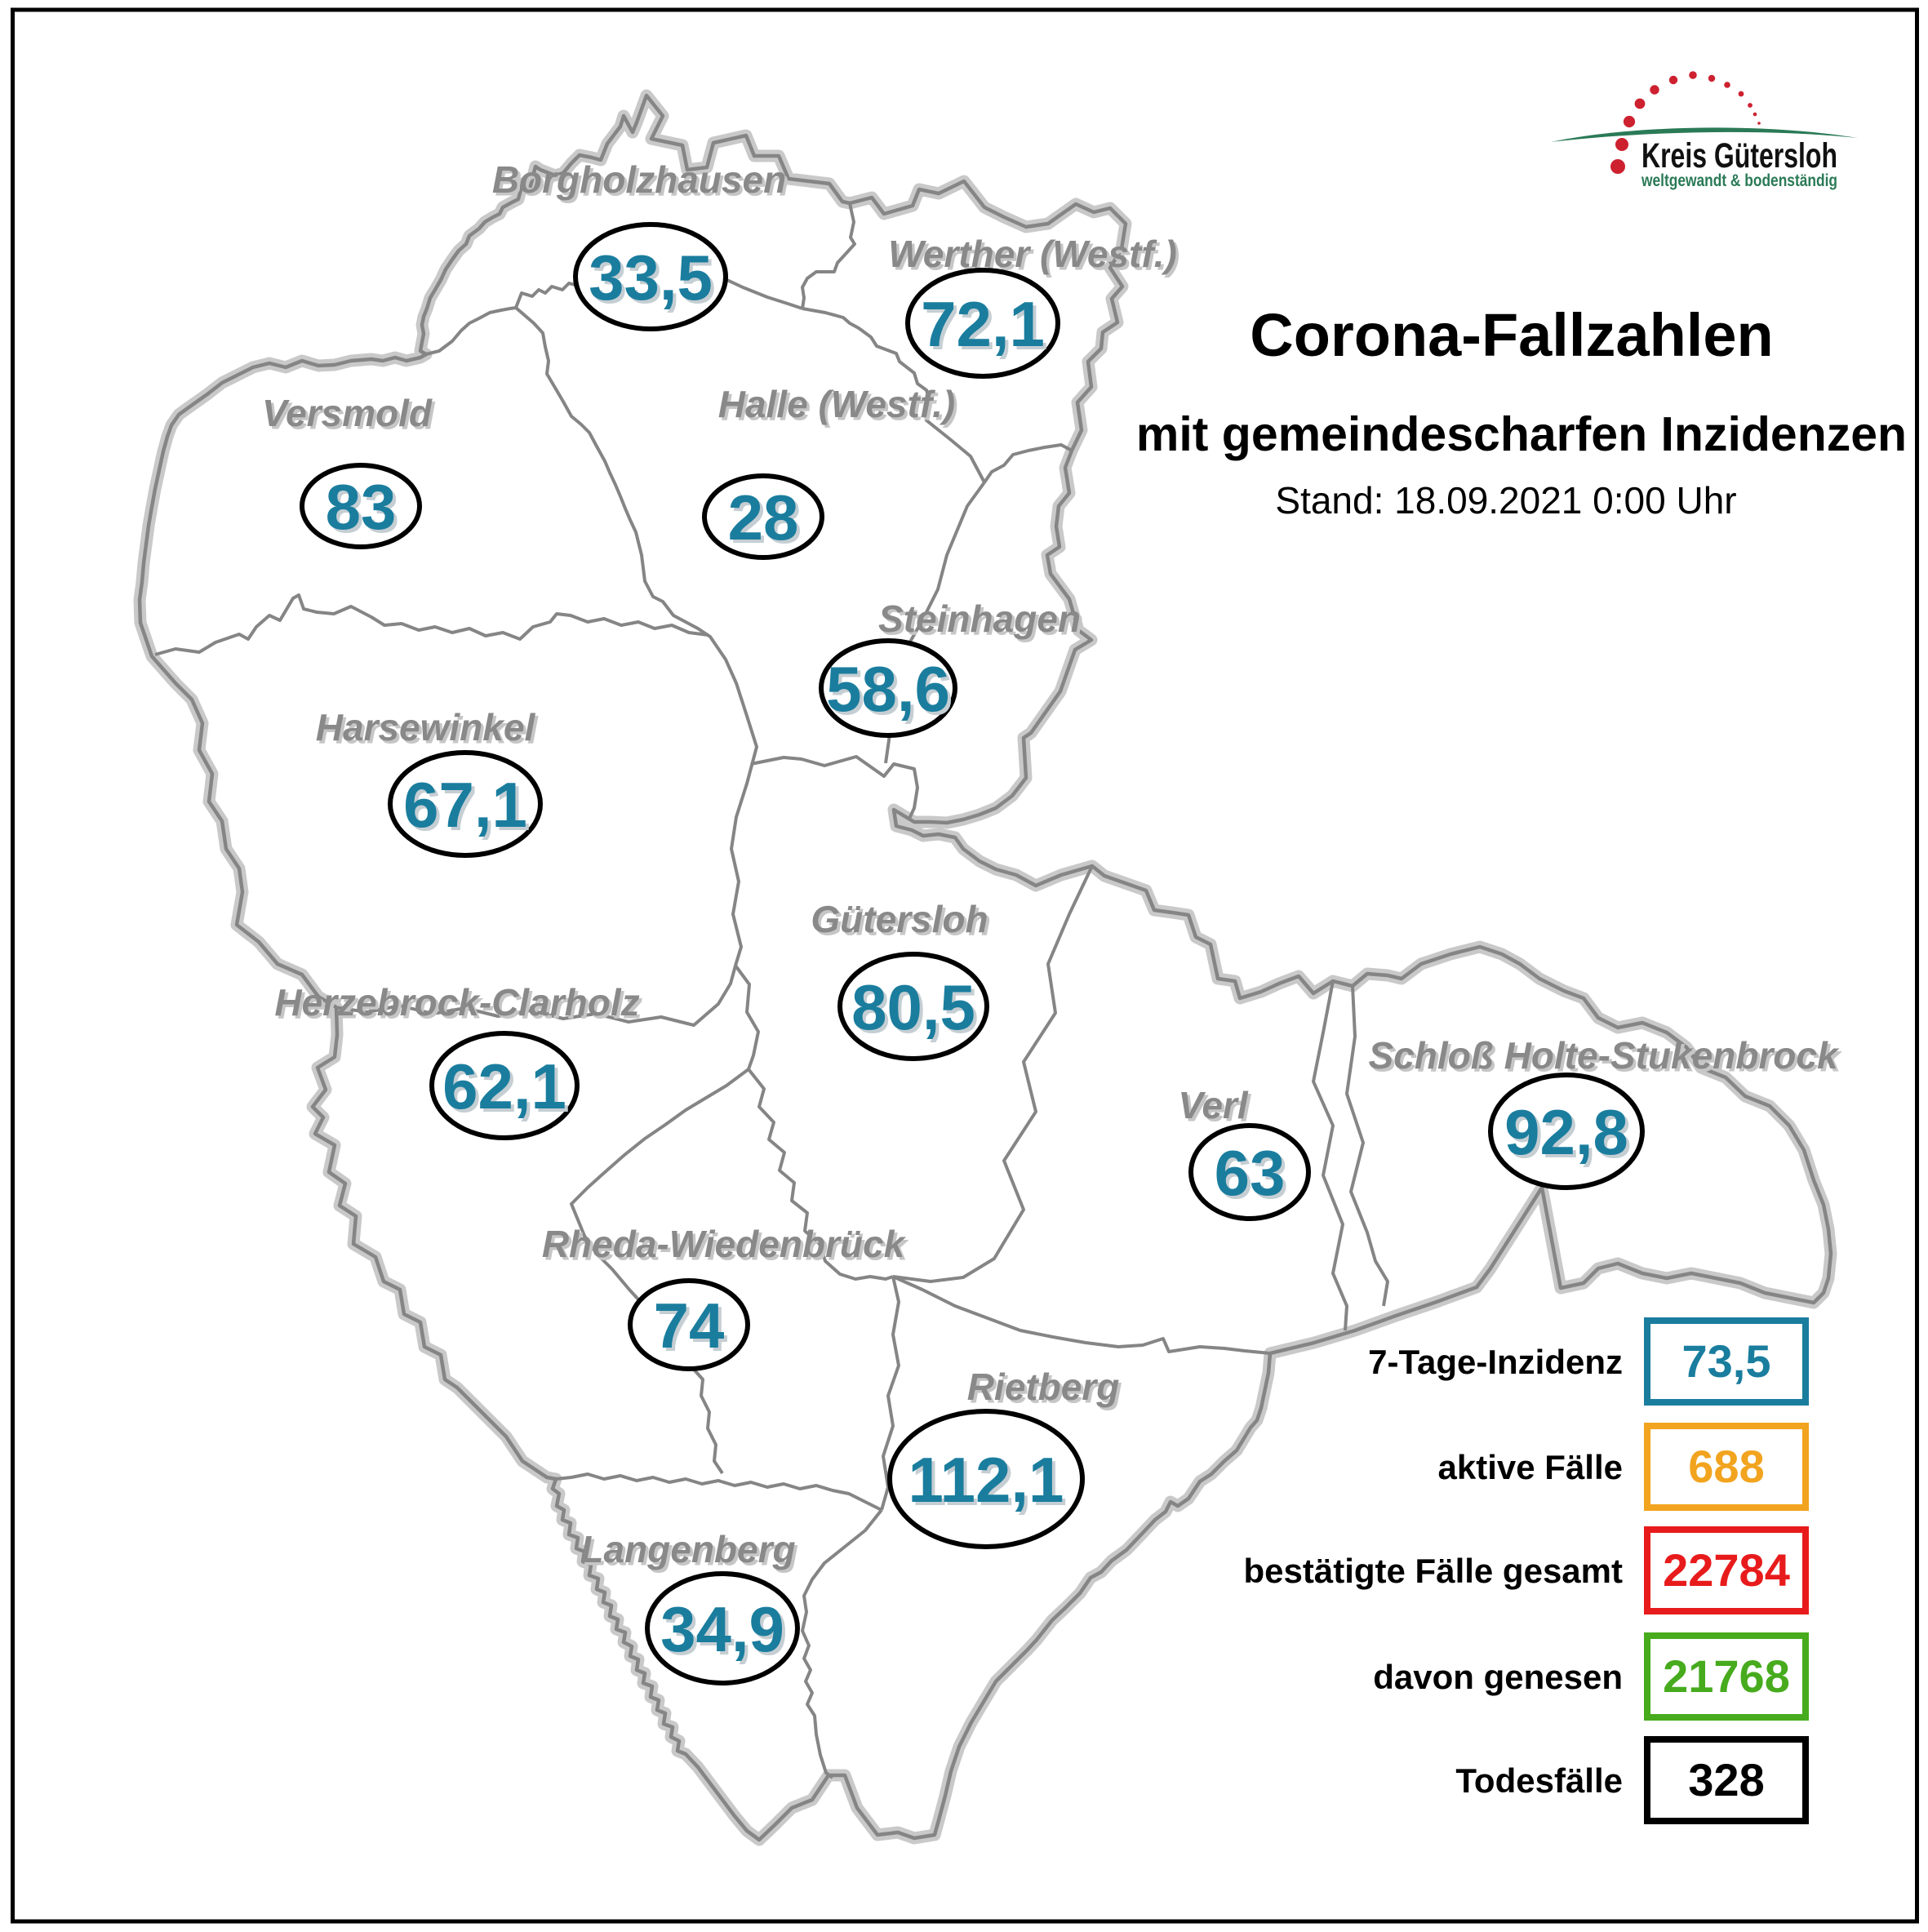 The height and width of the screenshot is (1932, 1928). I want to click on svg-text: 7-Tage-Inzidenz, so click(1495, 1362).